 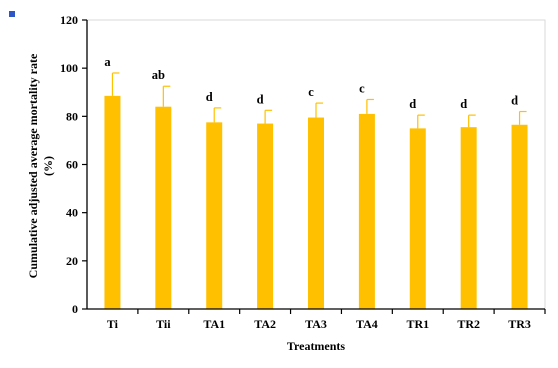 What do you see at coordinates (316, 324) in the screenshot?
I see `x-tick-label-TA3: TA3` at bounding box center [316, 324].